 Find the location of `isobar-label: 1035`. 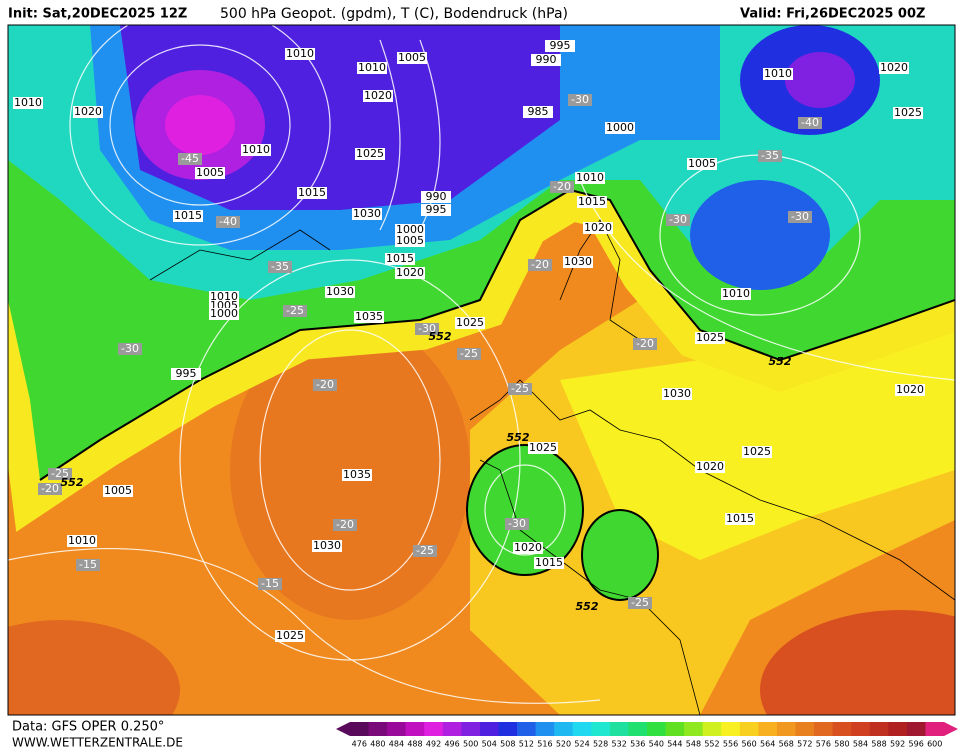

isobar-label: 1035 is located at coordinates (357, 474).